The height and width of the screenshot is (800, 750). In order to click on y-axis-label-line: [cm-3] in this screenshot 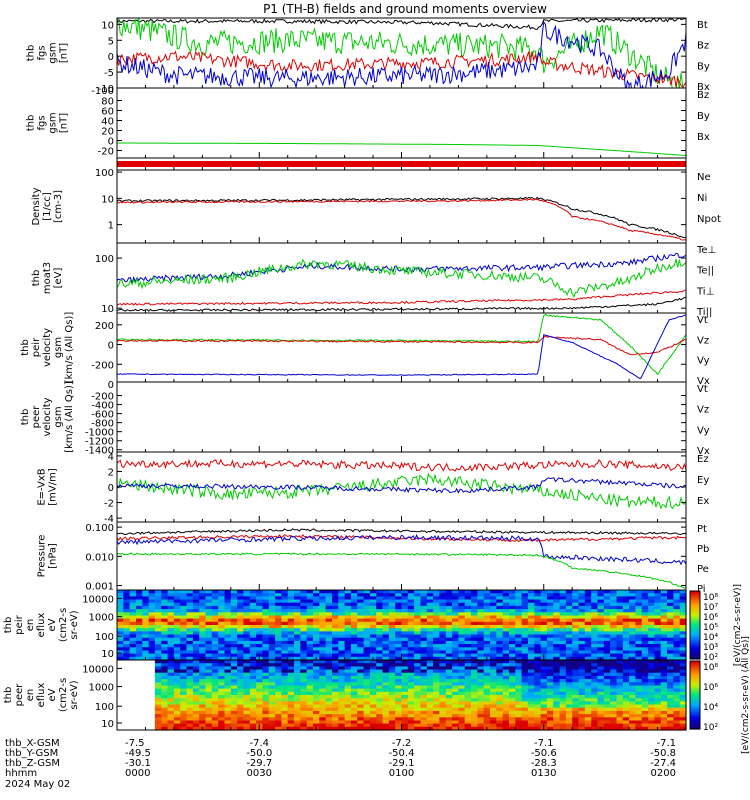, I will do `click(58, 206)`.